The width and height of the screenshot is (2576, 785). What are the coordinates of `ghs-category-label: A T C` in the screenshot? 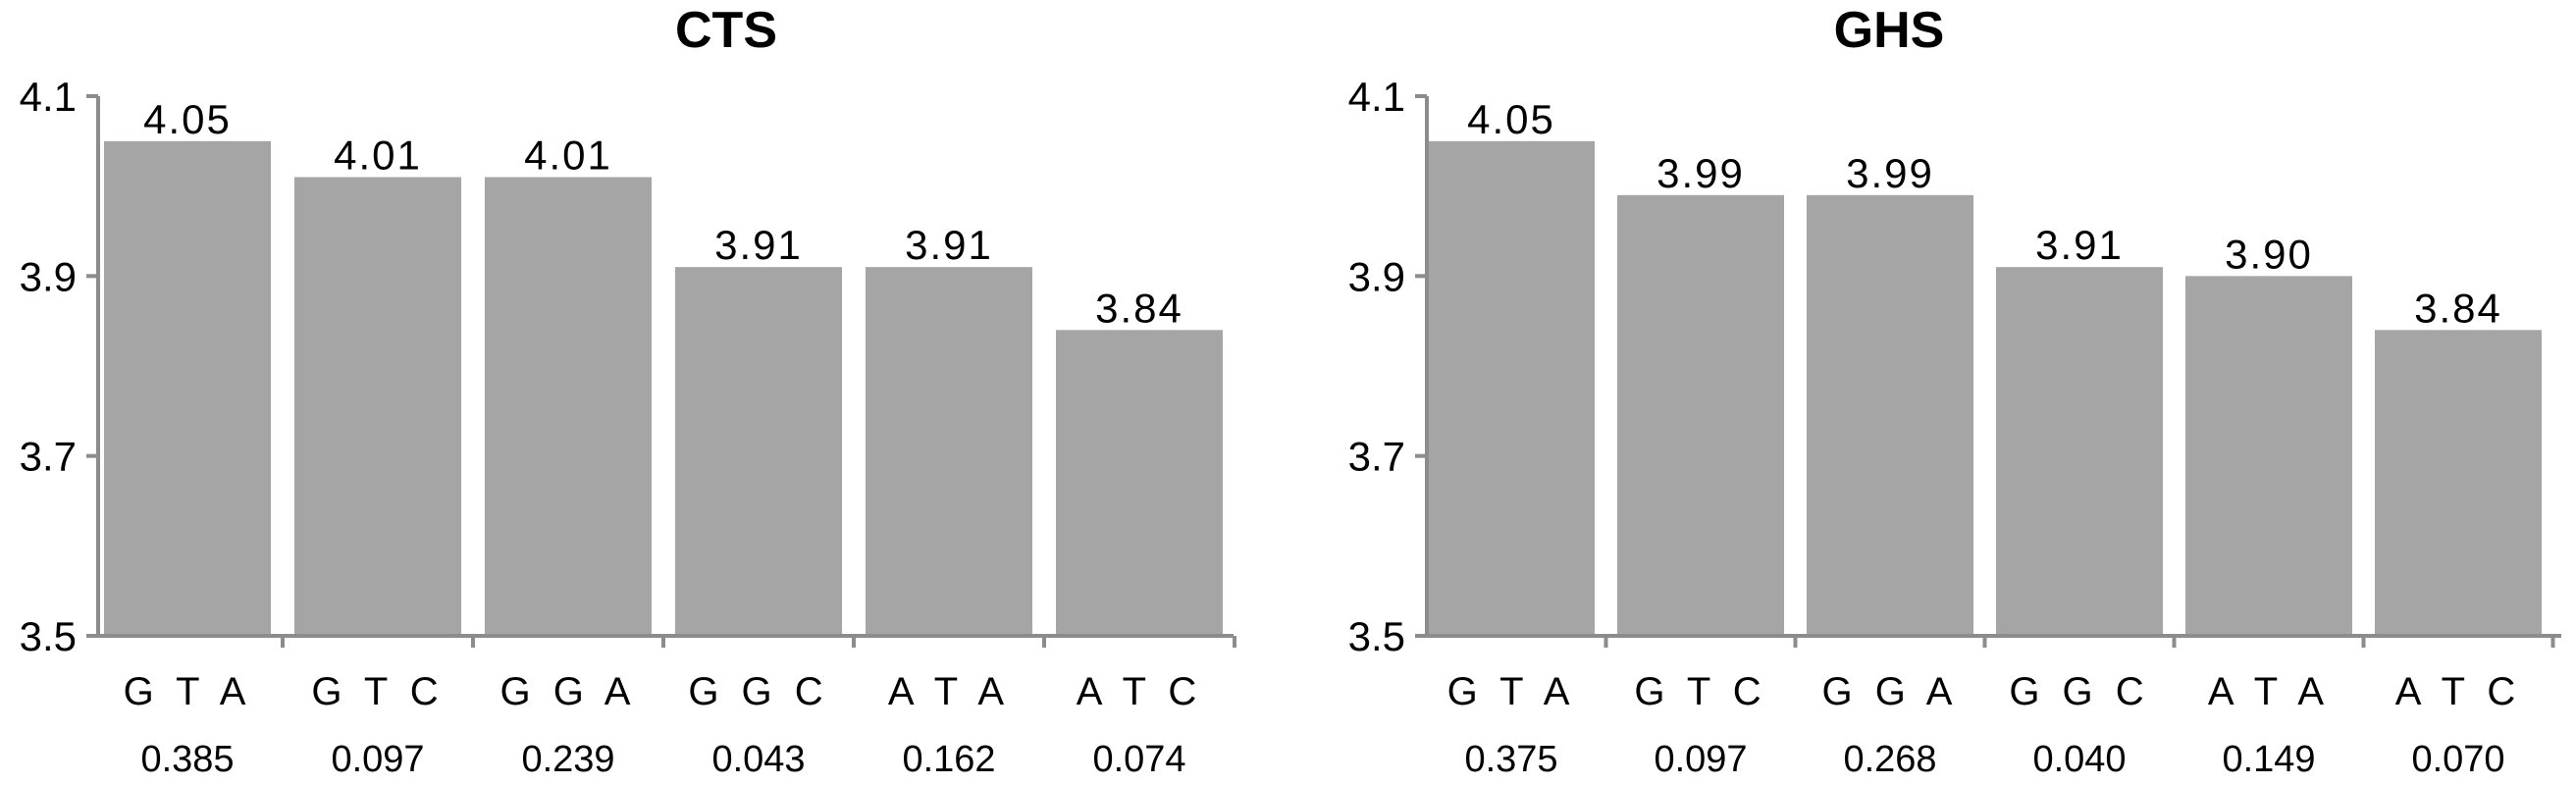 It's located at (2458, 691).